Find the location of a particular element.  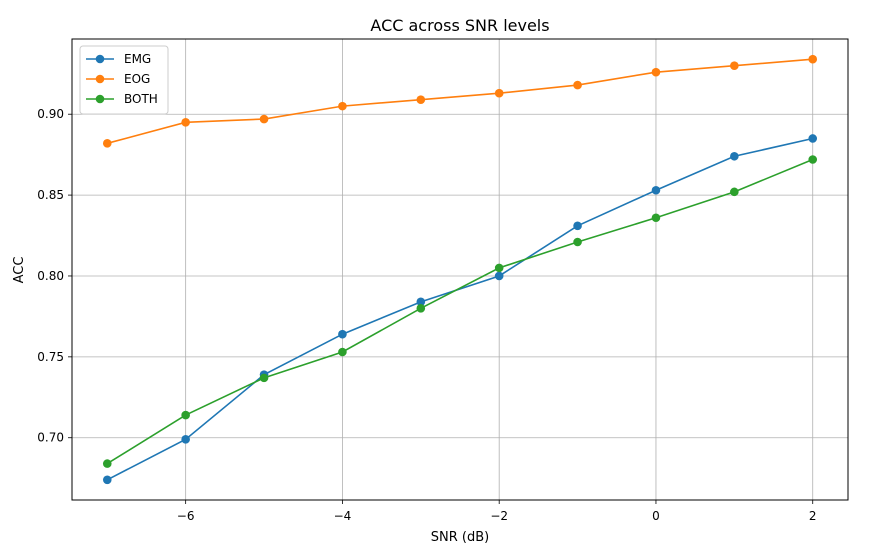

y-tick-label: 0.90 is located at coordinates (50, 114).